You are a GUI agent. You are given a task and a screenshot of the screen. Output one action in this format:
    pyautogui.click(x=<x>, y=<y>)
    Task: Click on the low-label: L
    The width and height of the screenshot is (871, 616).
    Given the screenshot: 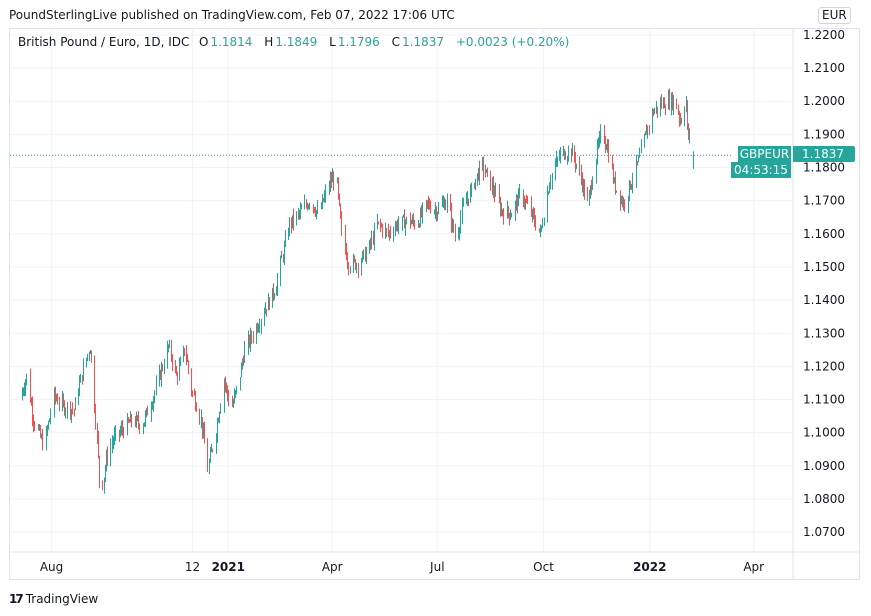 What is the action you would take?
    pyautogui.click(x=332, y=42)
    